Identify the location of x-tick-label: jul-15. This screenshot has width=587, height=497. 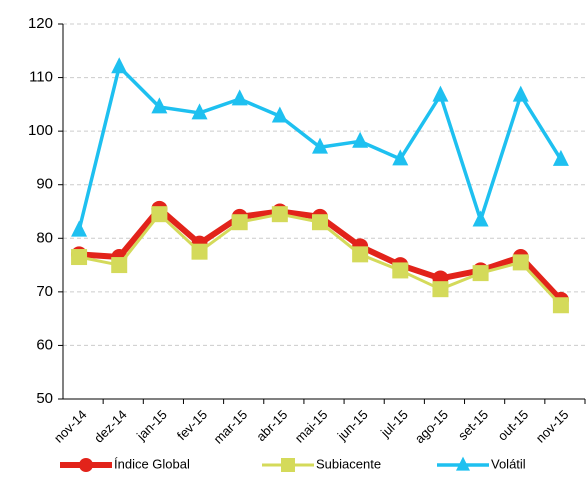
(394, 424).